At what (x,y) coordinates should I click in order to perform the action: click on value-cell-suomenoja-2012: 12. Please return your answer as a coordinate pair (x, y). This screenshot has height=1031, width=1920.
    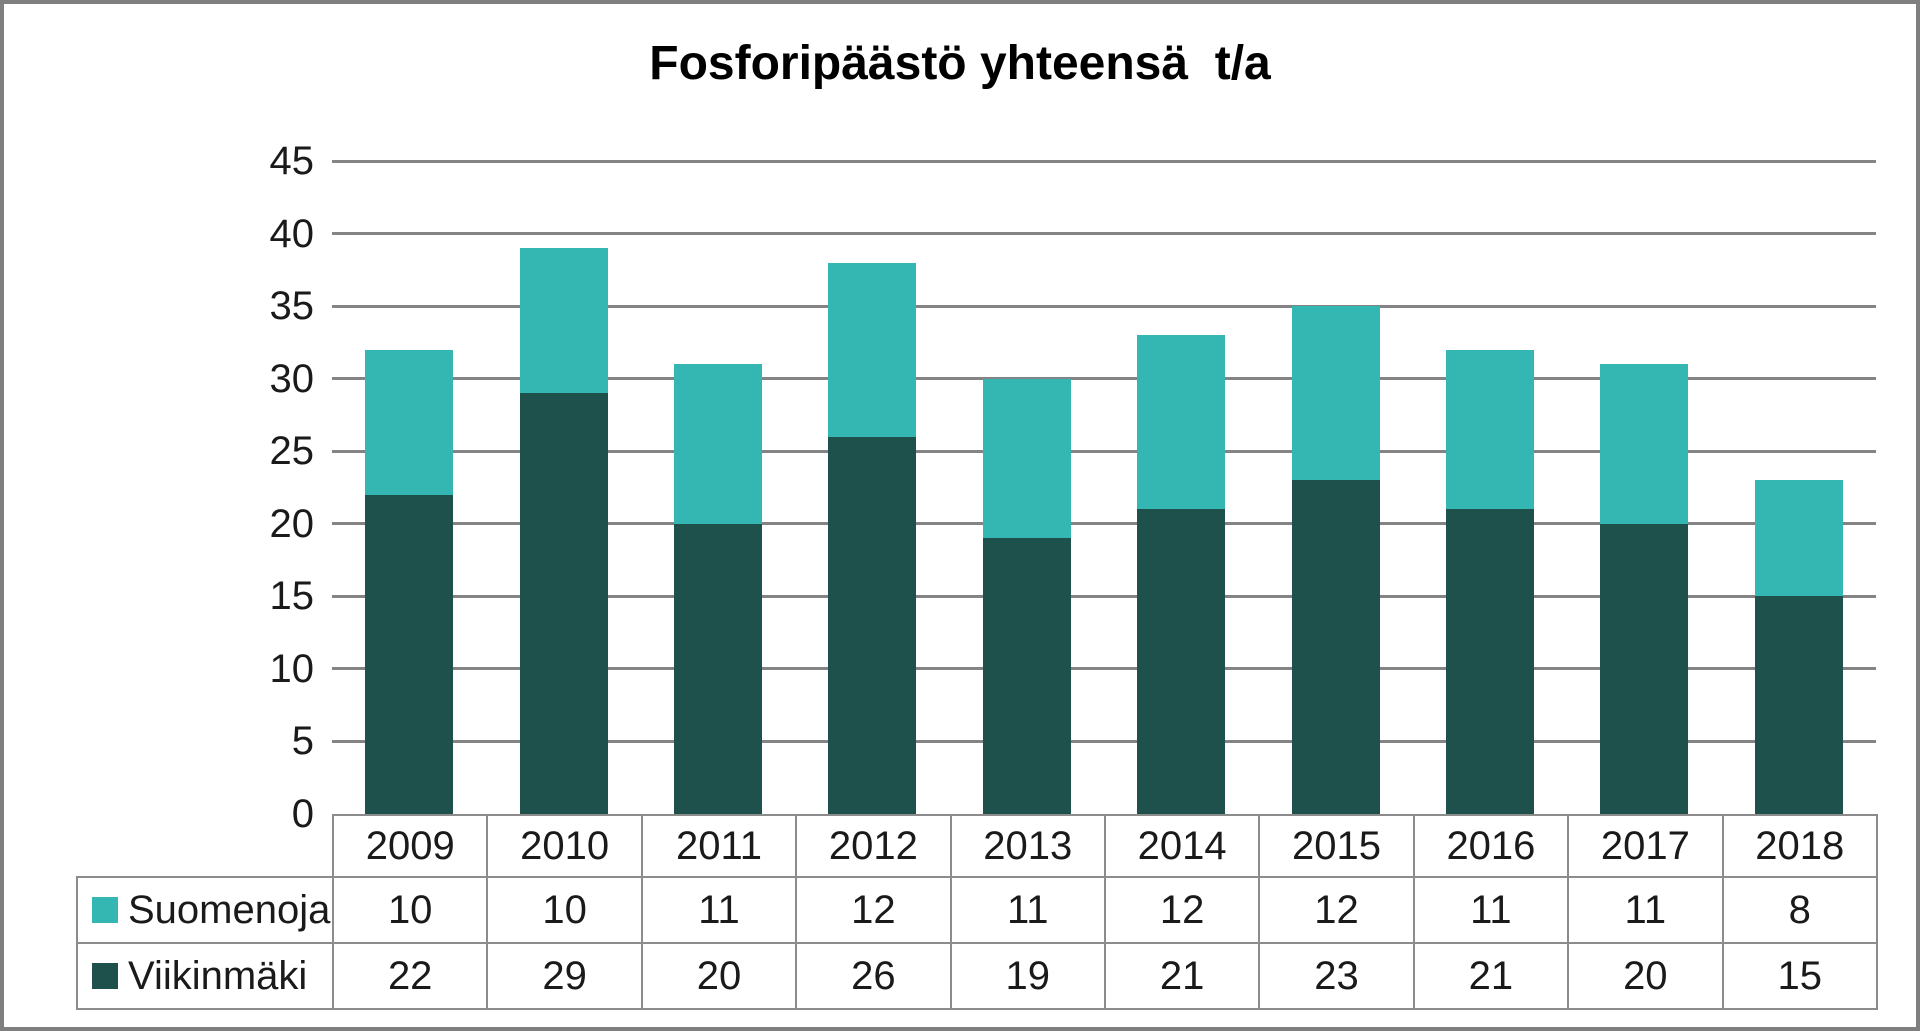
    Looking at the image, I should click on (873, 910).